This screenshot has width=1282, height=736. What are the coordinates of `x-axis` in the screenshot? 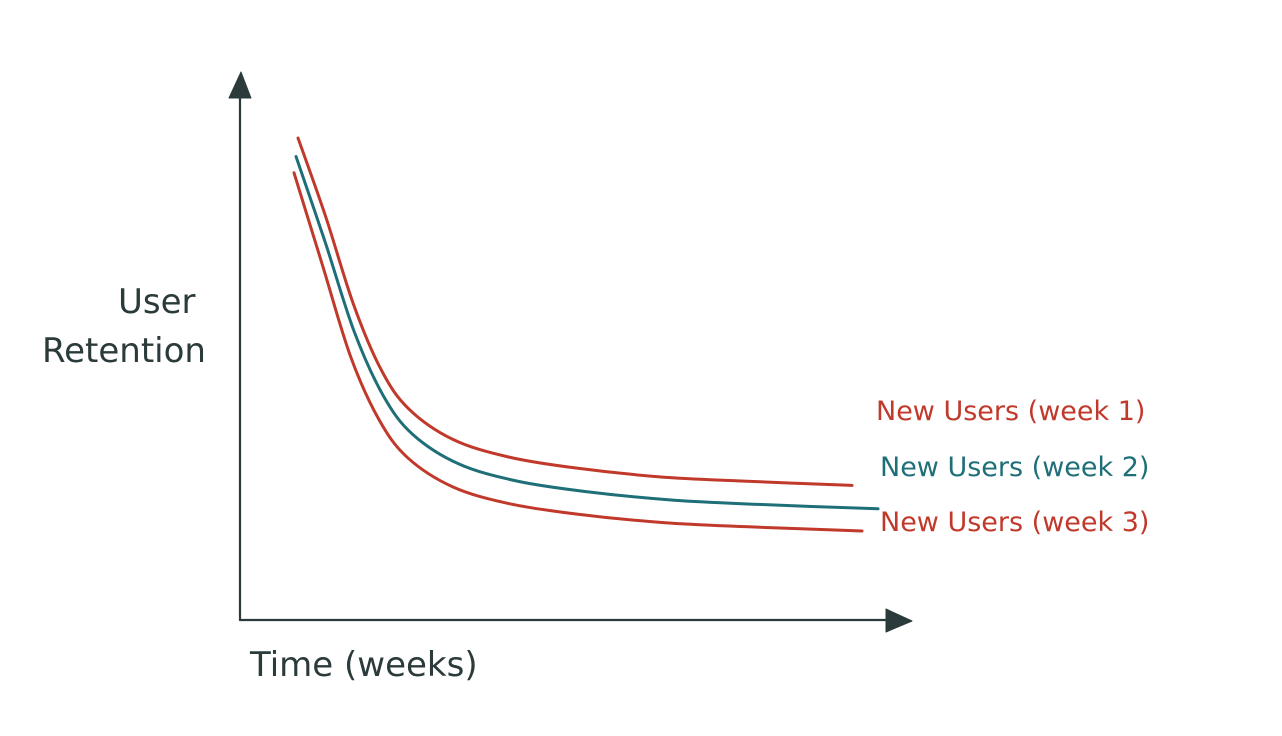 It's located at (575, 620).